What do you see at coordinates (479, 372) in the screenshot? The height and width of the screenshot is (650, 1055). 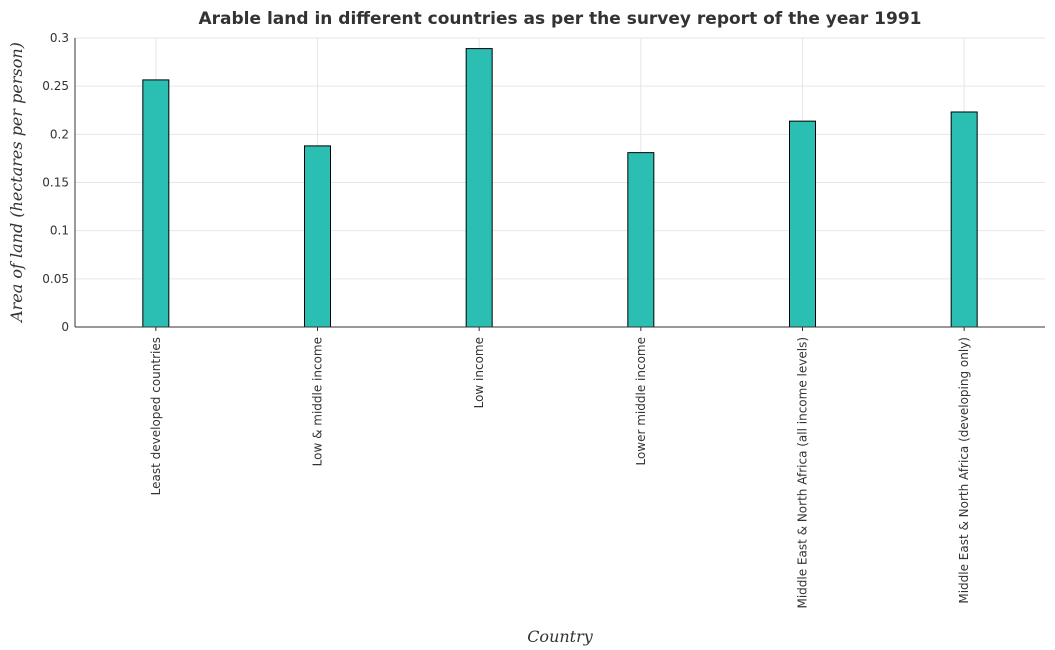 I see `x-tick-label: Low income` at bounding box center [479, 372].